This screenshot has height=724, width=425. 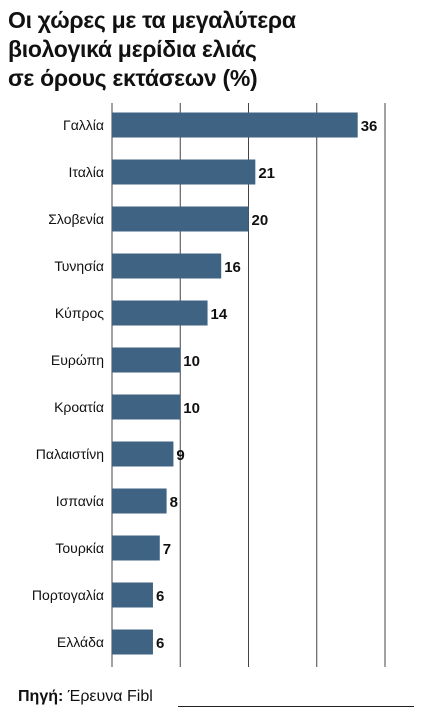 What do you see at coordinates (68, 595) in the screenshot?
I see `category-label: Πορτογαλία` at bounding box center [68, 595].